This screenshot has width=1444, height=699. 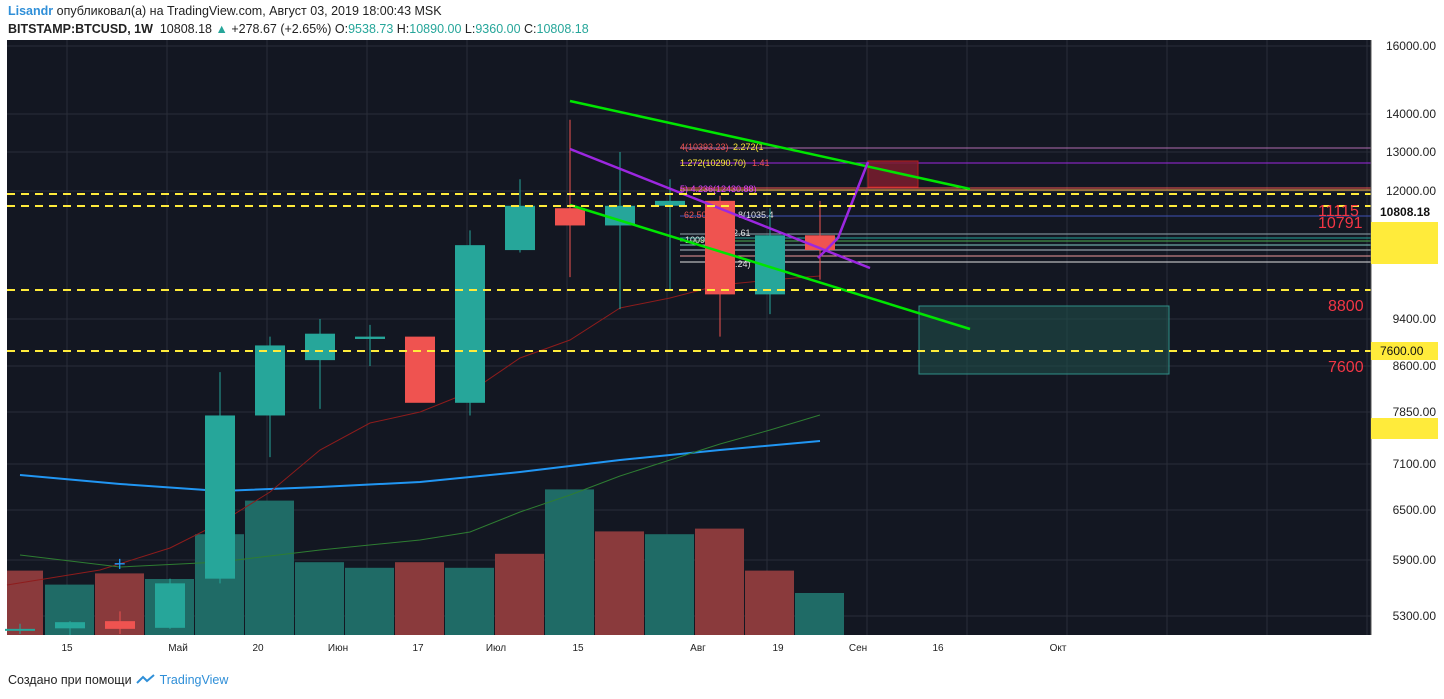 What do you see at coordinates (403, 29) in the screenshot?
I see `high-label: H:` at bounding box center [403, 29].